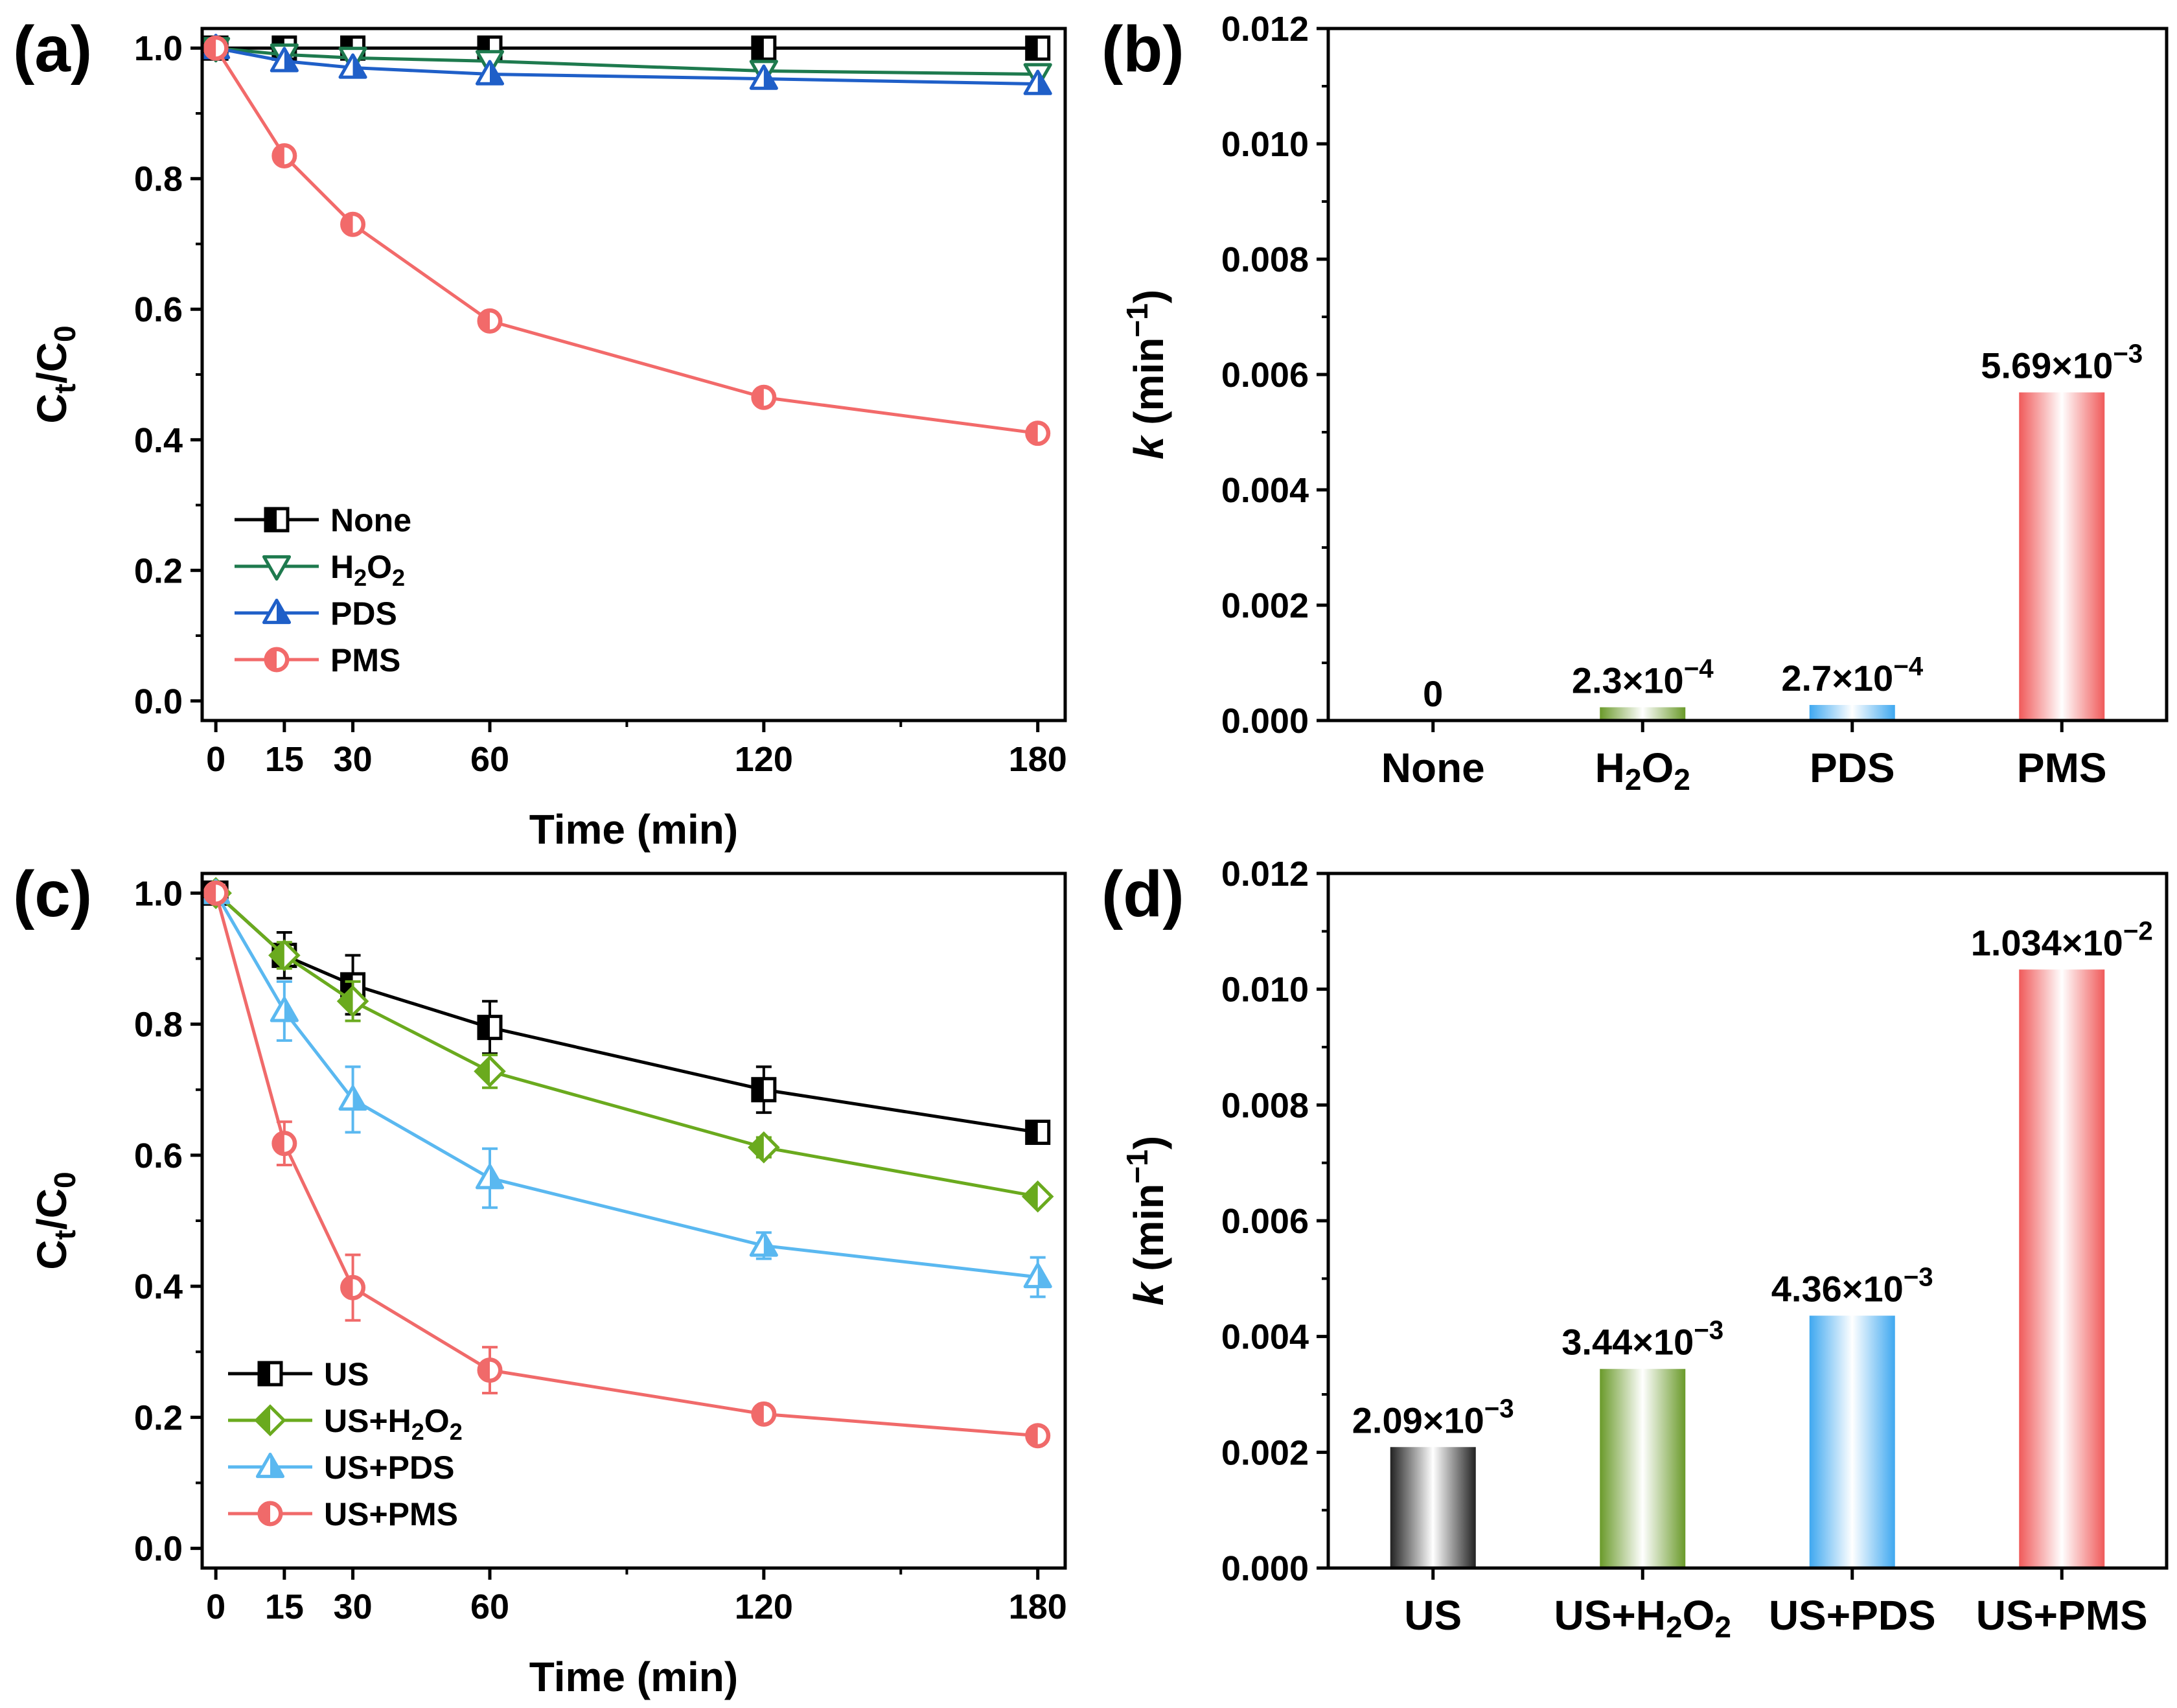 The height and width of the screenshot is (1708, 2177). What do you see at coordinates (1148, 296) in the screenshot?
I see `y-label-close: )` at bounding box center [1148, 296].